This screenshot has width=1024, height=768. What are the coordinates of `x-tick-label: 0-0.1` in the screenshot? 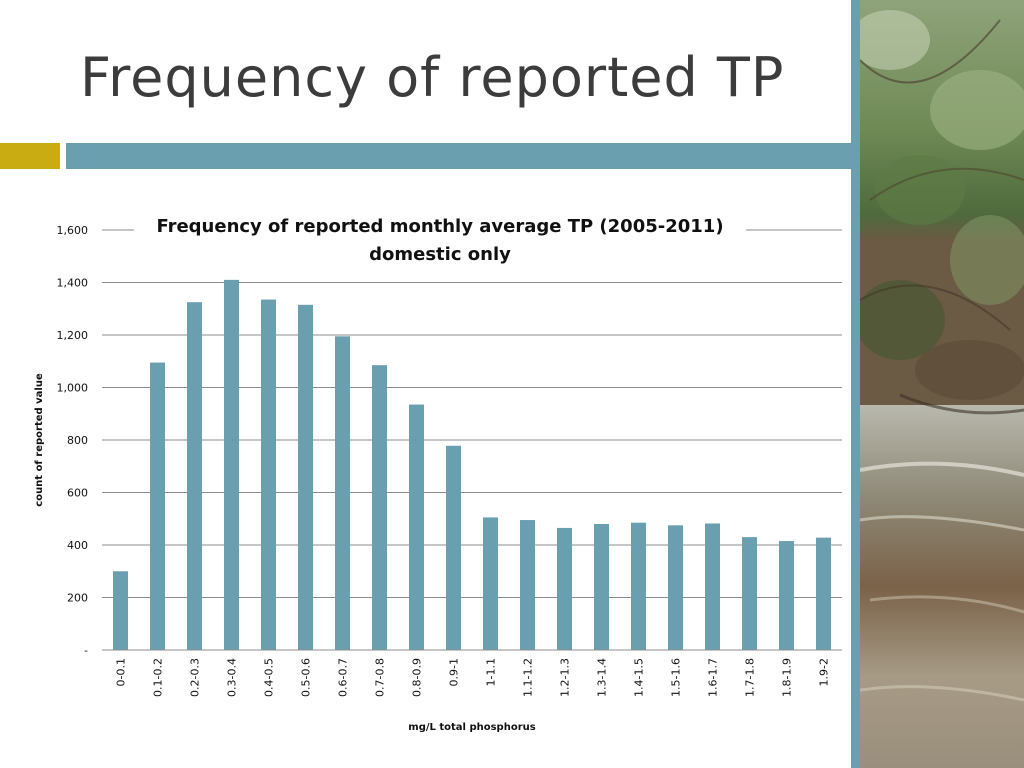 It's located at (121, 672).